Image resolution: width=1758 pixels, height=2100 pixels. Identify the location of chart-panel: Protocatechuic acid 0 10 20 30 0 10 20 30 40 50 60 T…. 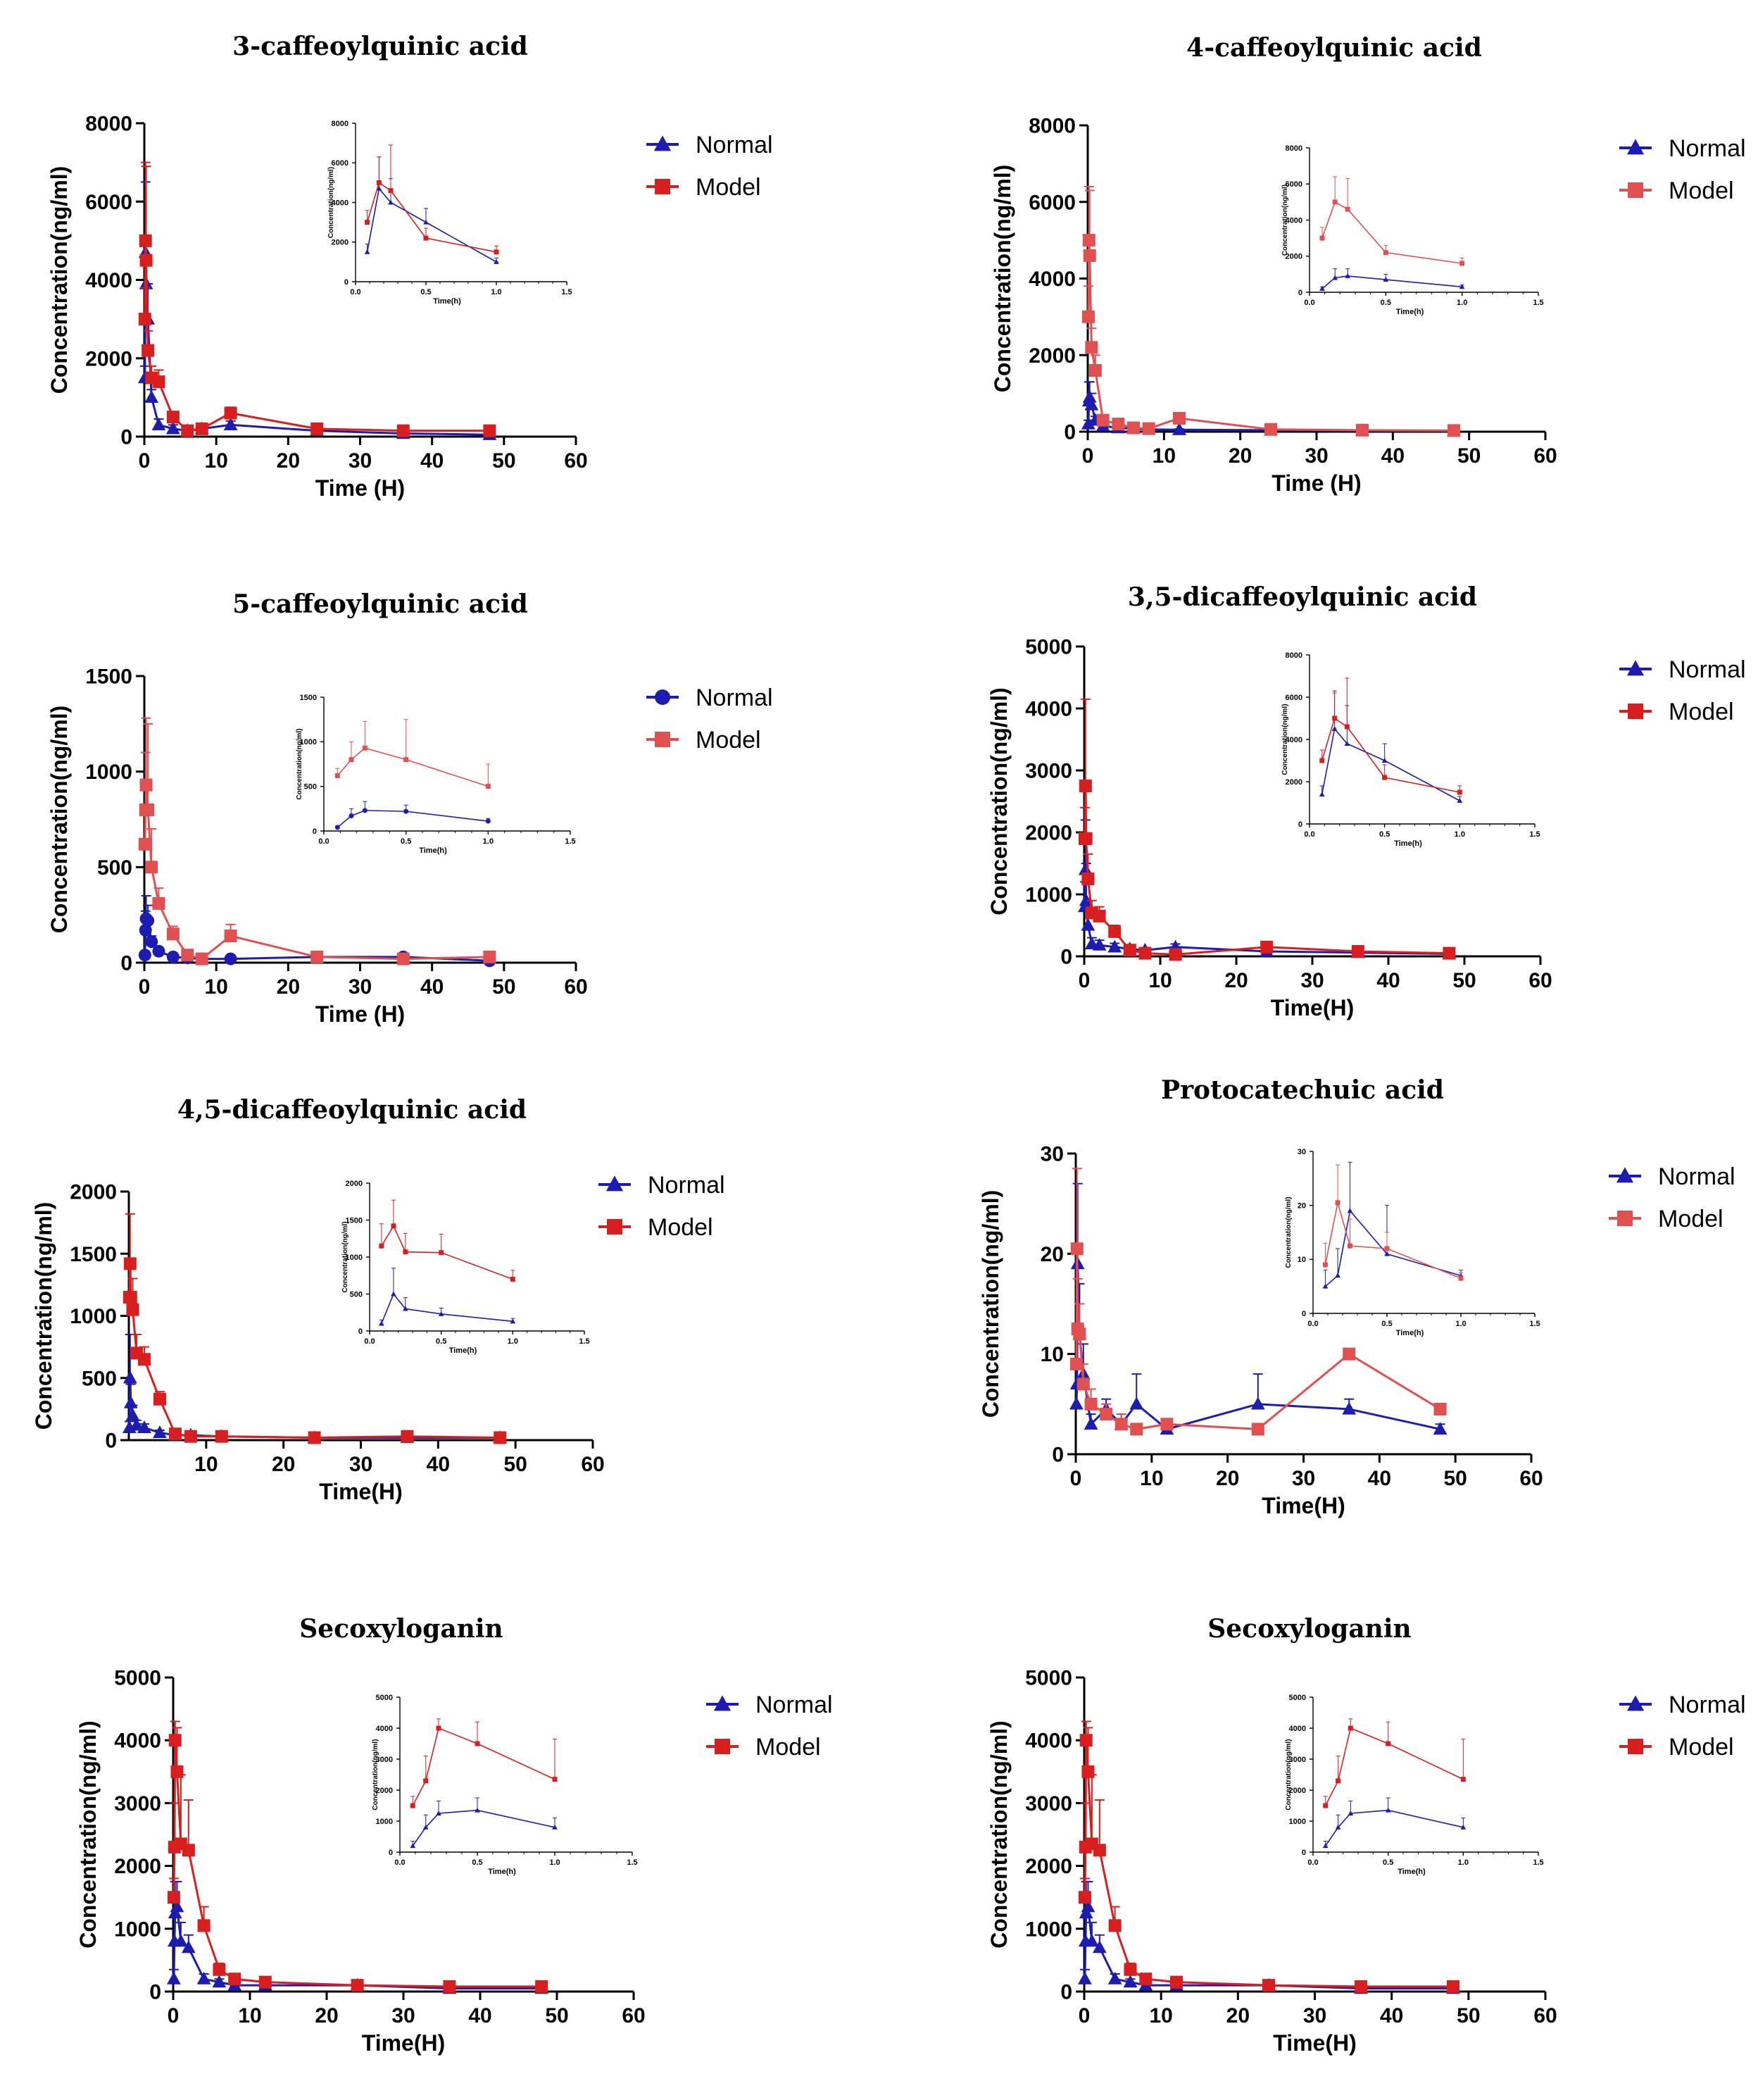
(1356, 1296).